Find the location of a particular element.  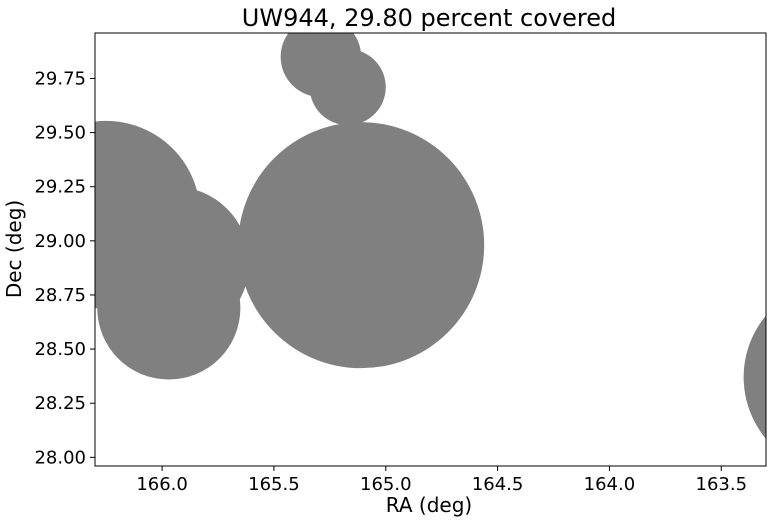

chart-title: UW944, 29.80 percent covered is located at coordinates (429, 18).